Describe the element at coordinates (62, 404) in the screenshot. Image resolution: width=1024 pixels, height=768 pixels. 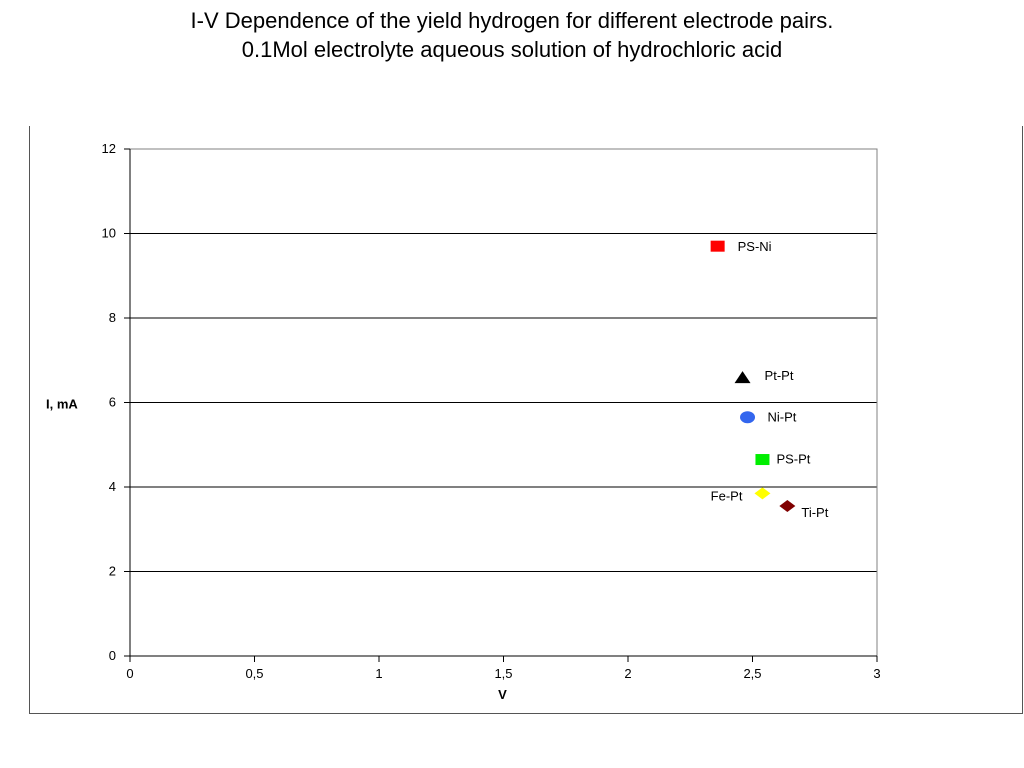
I see `y-axis-label: I, mA` at that location.